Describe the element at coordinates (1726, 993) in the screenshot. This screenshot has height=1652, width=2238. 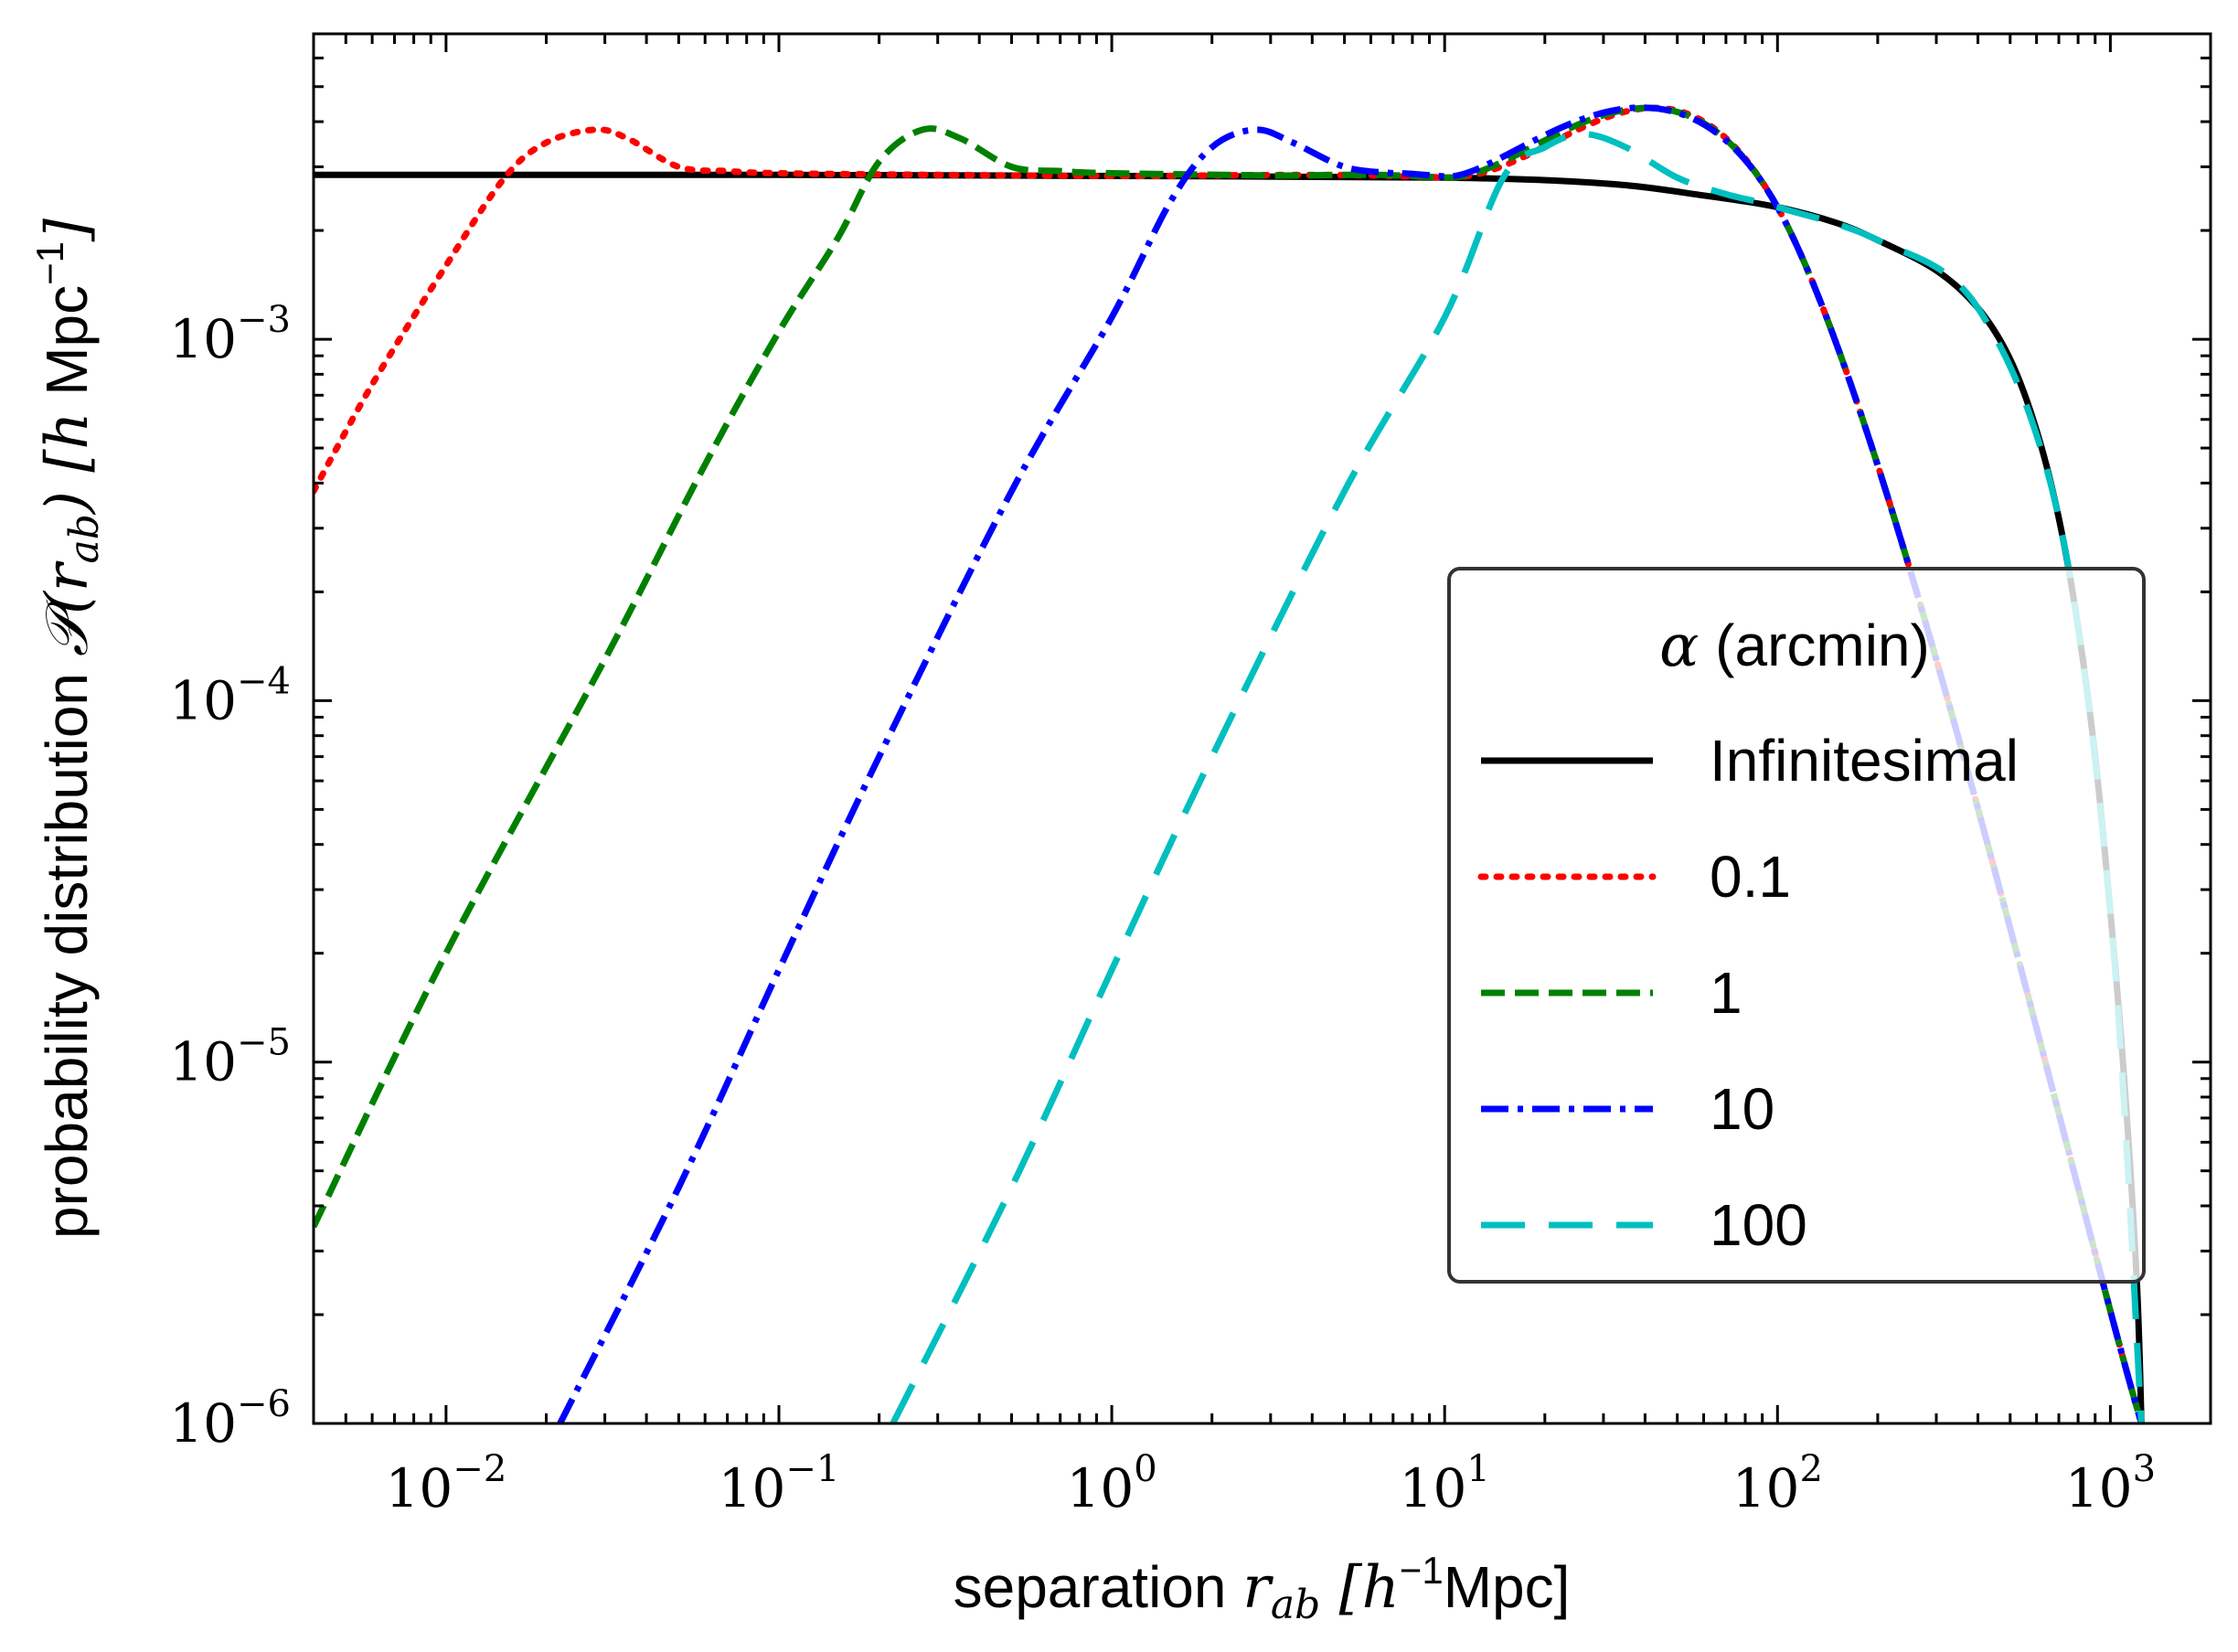
I see `legend-label: 1` at that location.